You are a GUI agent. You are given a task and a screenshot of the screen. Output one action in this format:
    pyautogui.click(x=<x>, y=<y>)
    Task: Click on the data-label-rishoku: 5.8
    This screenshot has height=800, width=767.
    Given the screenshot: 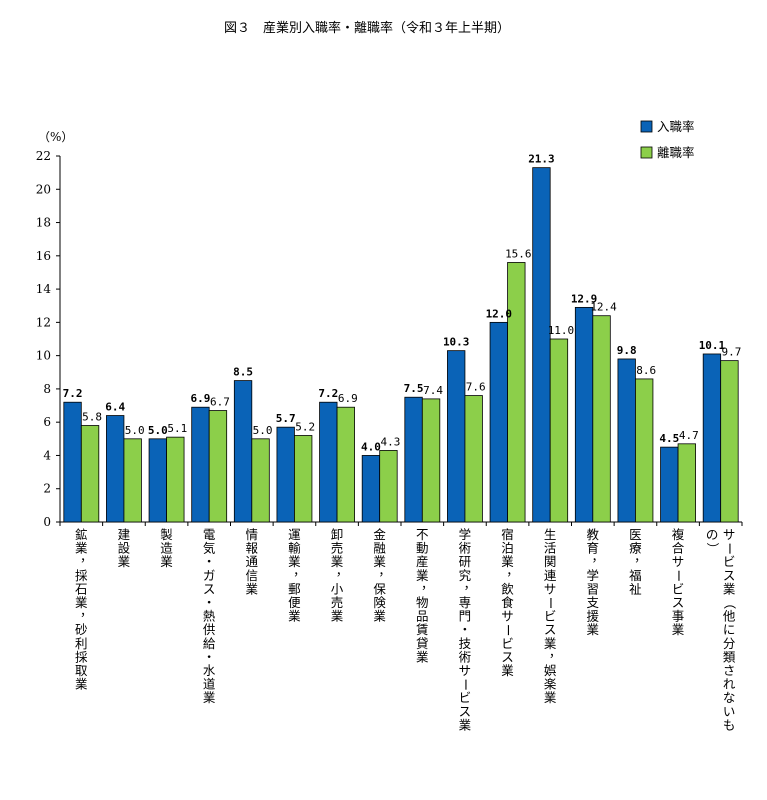 What is the action you would take?
    pyautogui.click(x=92, y=417)
    